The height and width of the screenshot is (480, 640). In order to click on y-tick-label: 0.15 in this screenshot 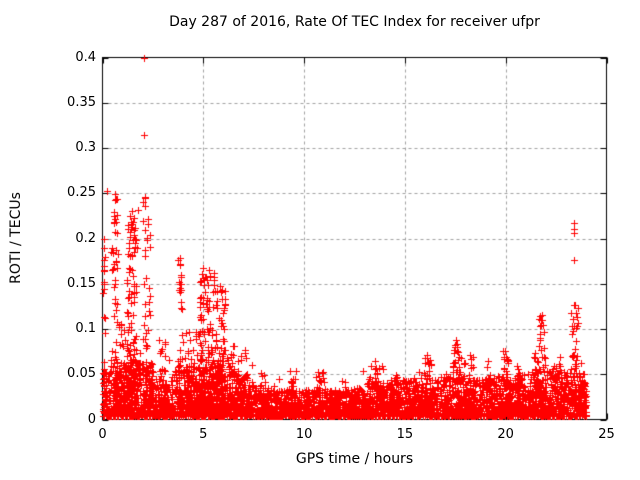, I will do `click(81, 283)`.